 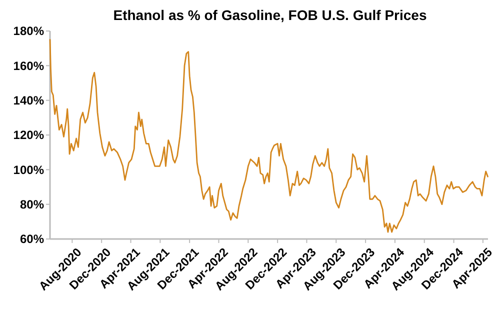 What do you see at coordinates (270, 15) in the screenshot?
I see `chart-title: Ethanol as % of Gasoline, FOB U.S. Gulf Prices` at bounding box center [270, 15].